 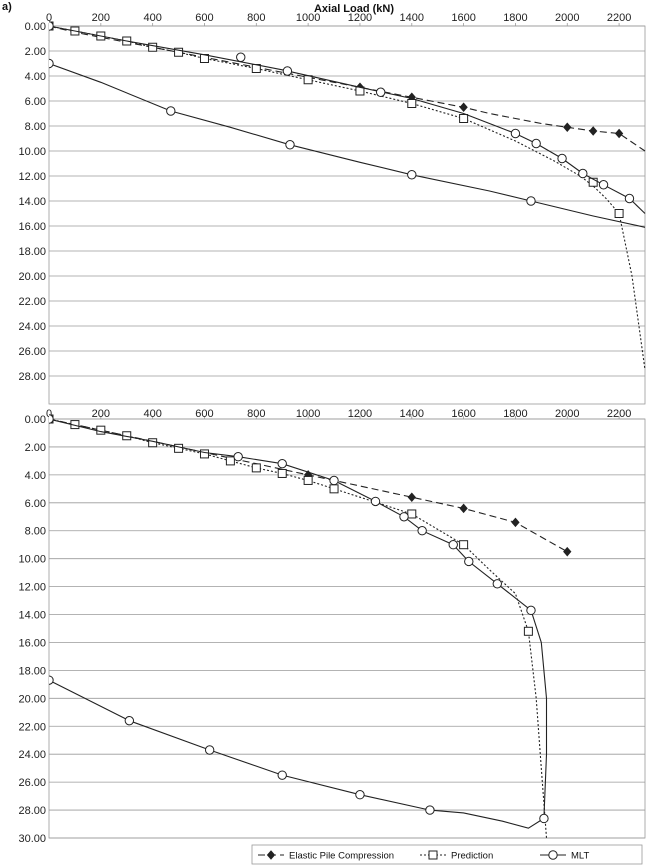 I want to click on legend: Elastic Pile Compression Prediction MLT, so click(x=447, y=854).